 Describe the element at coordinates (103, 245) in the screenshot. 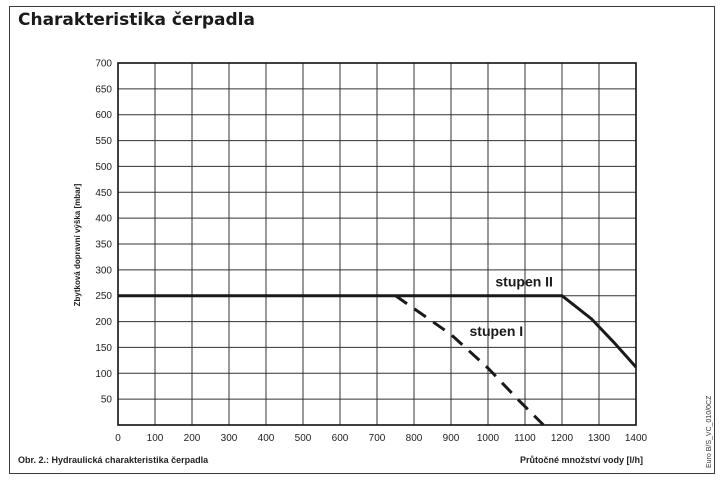

I see `y-tick-label: 350` at that location.